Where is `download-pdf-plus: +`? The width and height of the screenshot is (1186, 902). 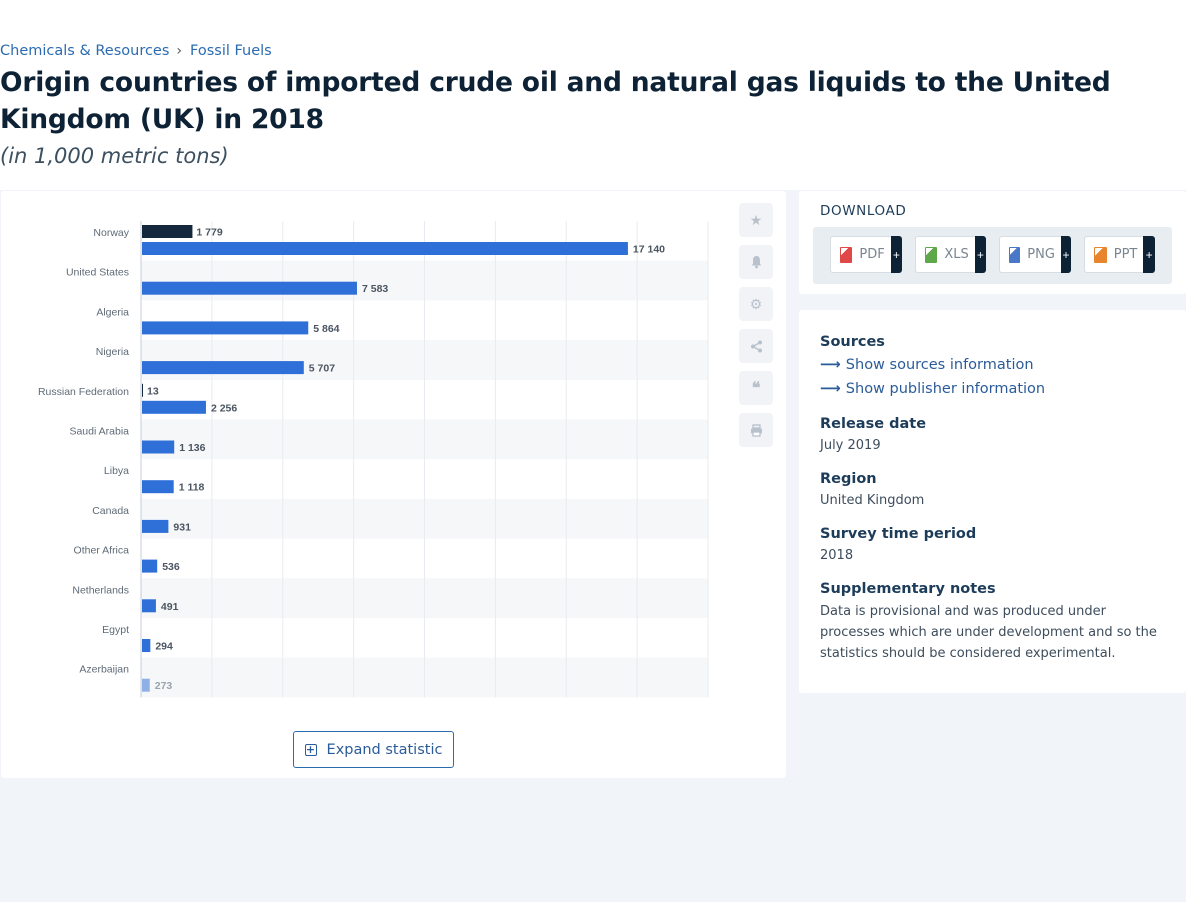
download-pdf-plus: + is located at coordinates (896, 254).